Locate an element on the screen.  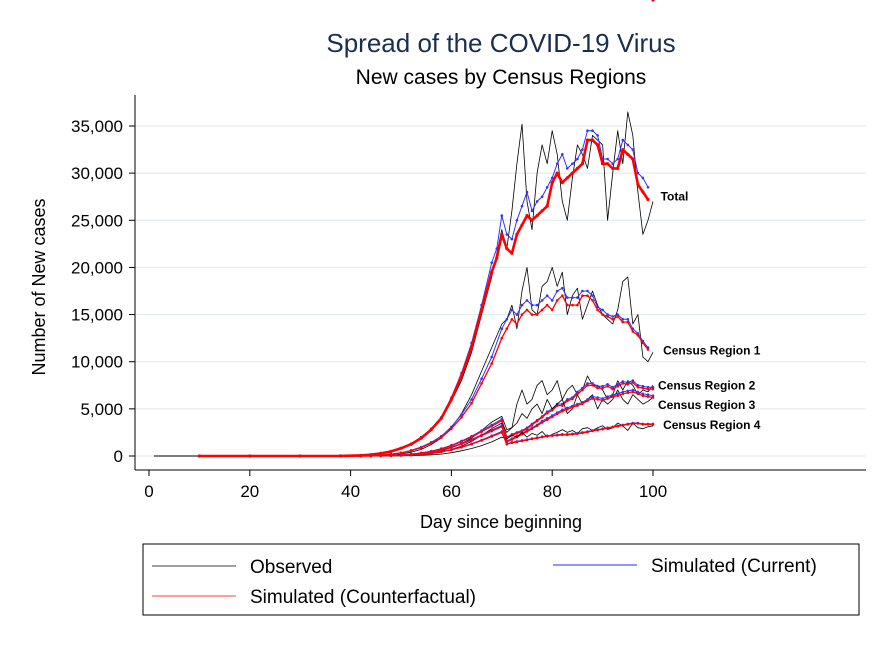
x-tick-label-60: 60 is located at coordinates (451, 491).